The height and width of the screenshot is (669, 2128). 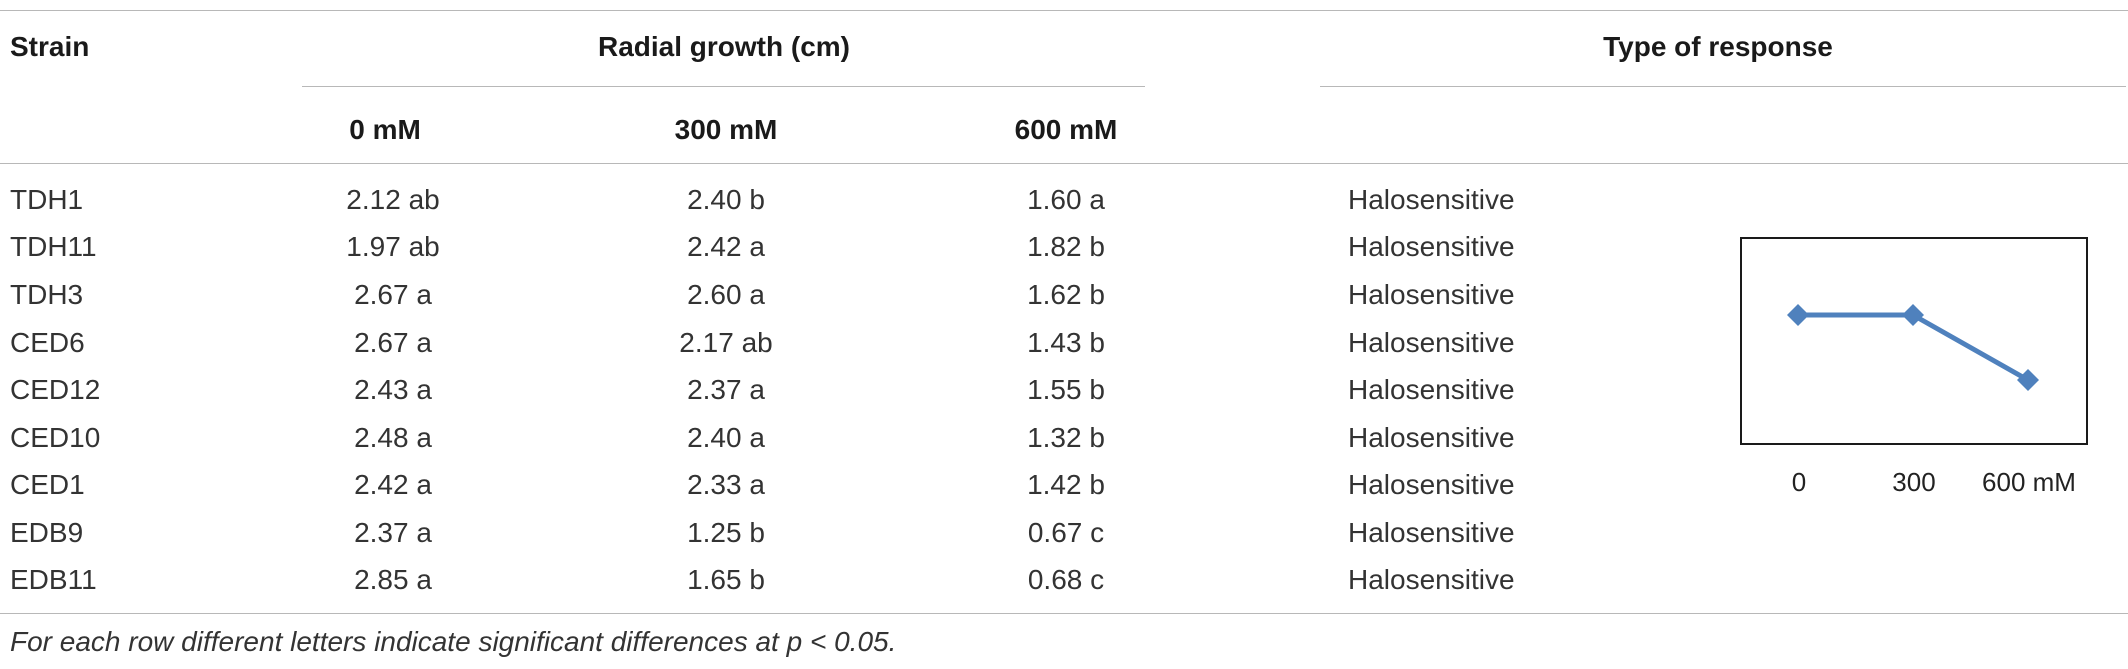 I want to click on mini-chart-tick-0: 0, so click(x=1799, y=482).